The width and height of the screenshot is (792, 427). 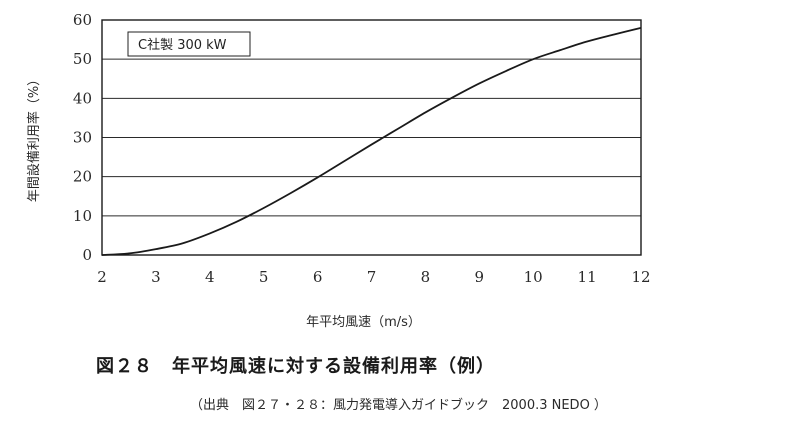 I want to click on x-tick-label-4: 6, so click(x=318, y=277).